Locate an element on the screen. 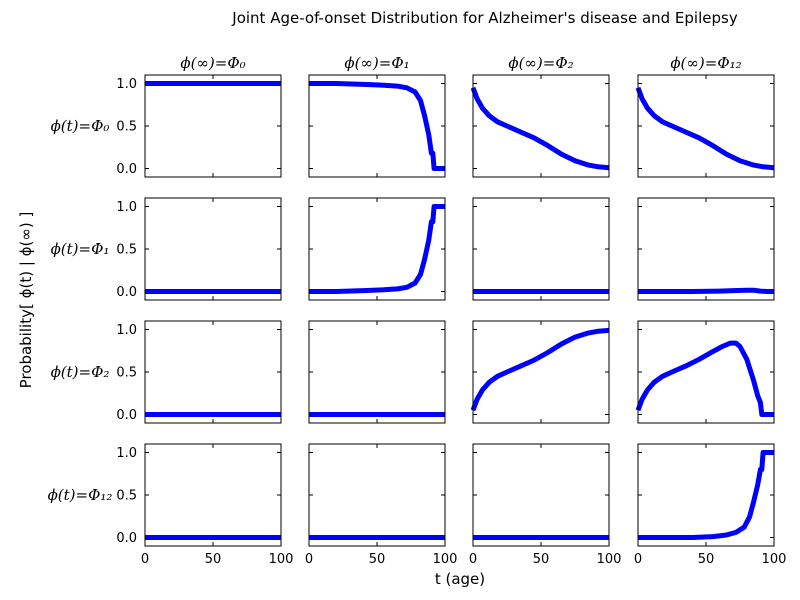  subplot-r1-c3 is located at coordinates (706, 249).